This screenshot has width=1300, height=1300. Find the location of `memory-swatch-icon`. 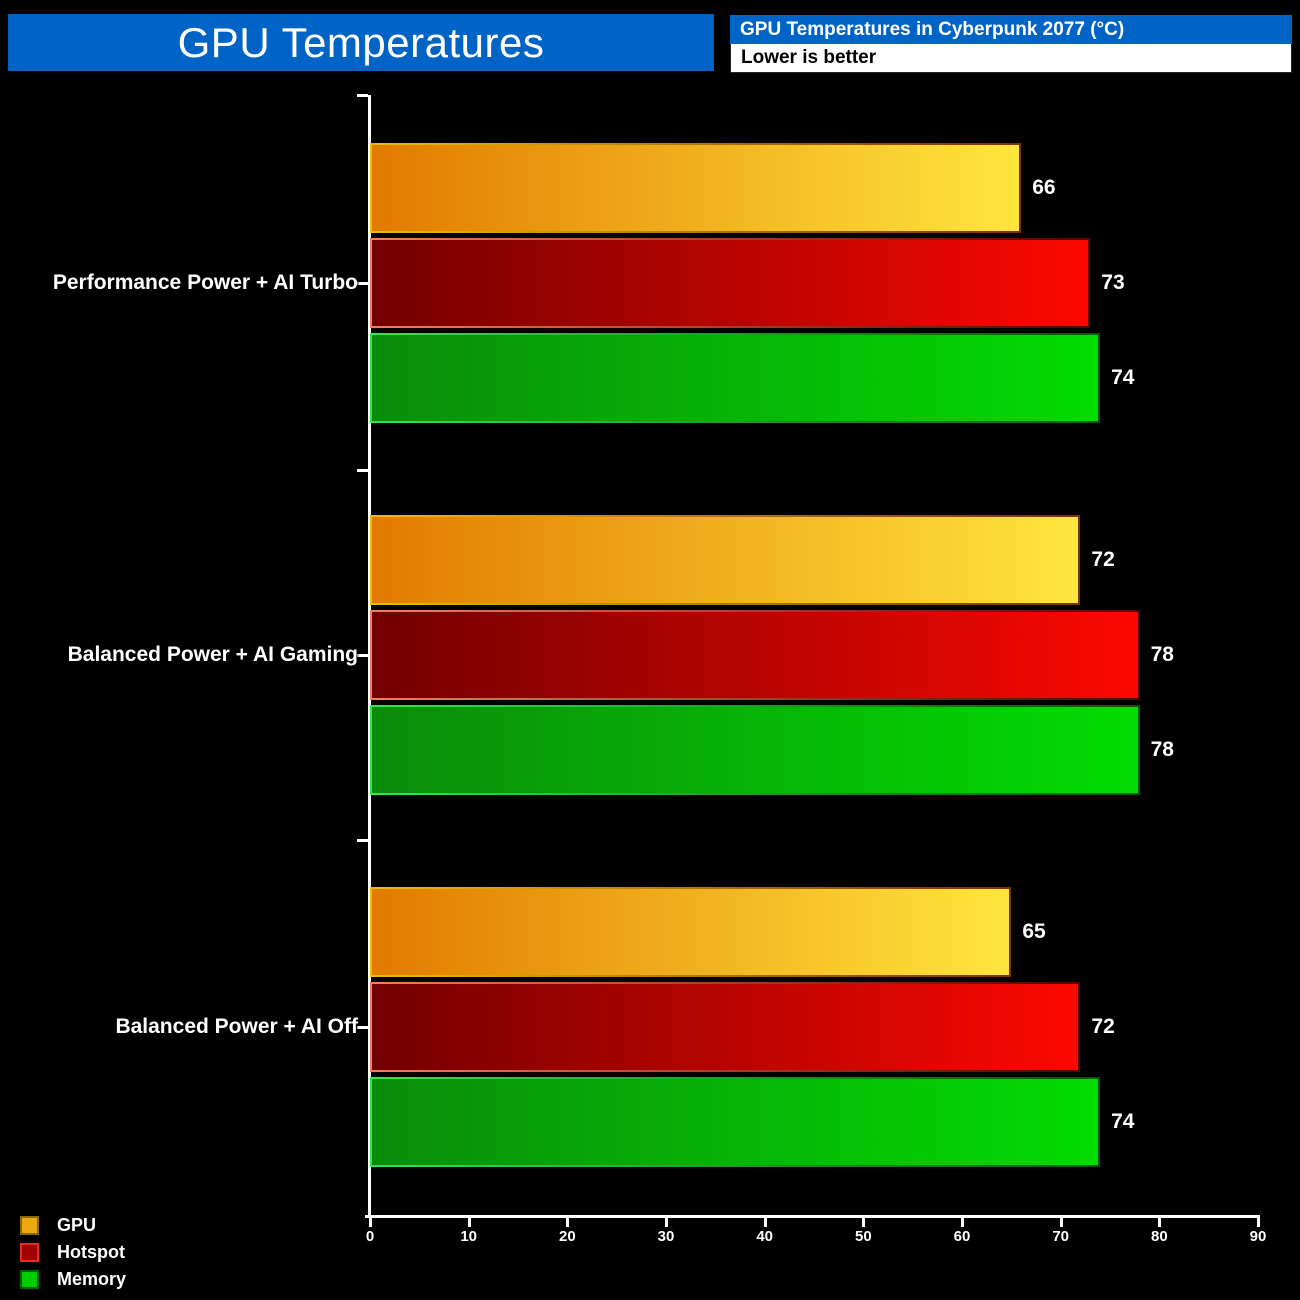

memory-swatch-icon is located at coordinates (29, 1279).